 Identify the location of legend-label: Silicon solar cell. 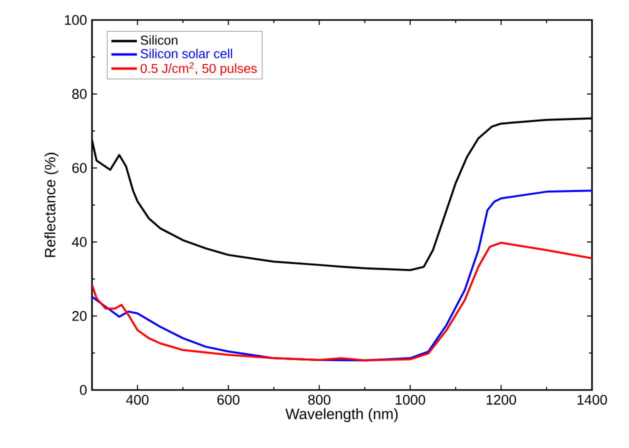
(186, 53).